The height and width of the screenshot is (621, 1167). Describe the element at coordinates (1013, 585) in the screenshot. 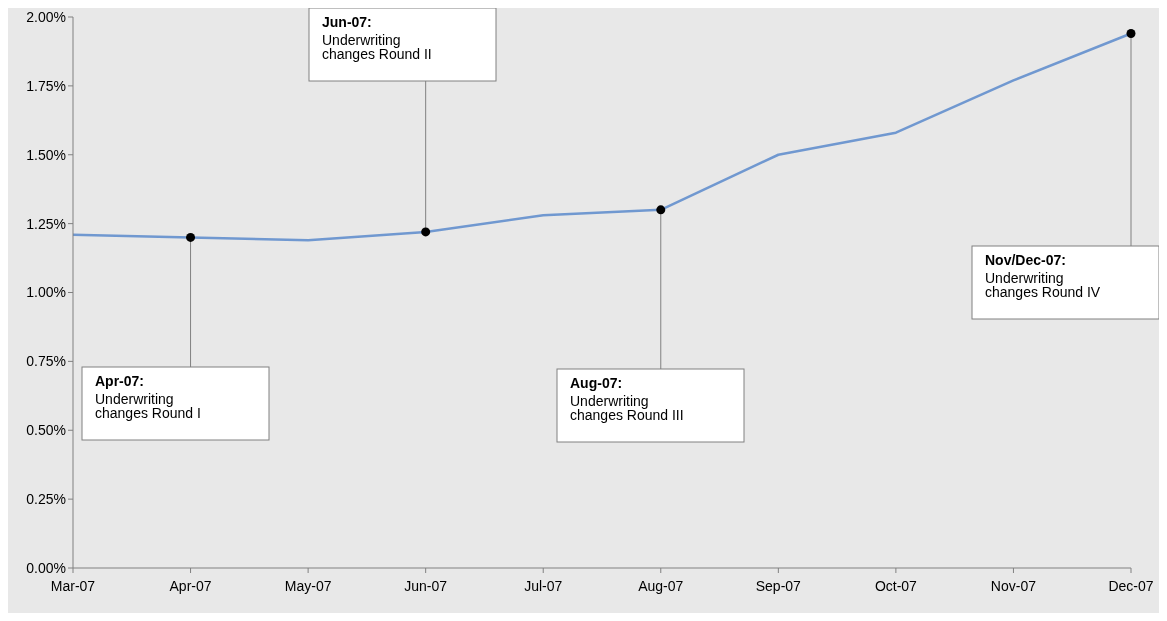

I see `x-tick-label: Nov-07` at that location.